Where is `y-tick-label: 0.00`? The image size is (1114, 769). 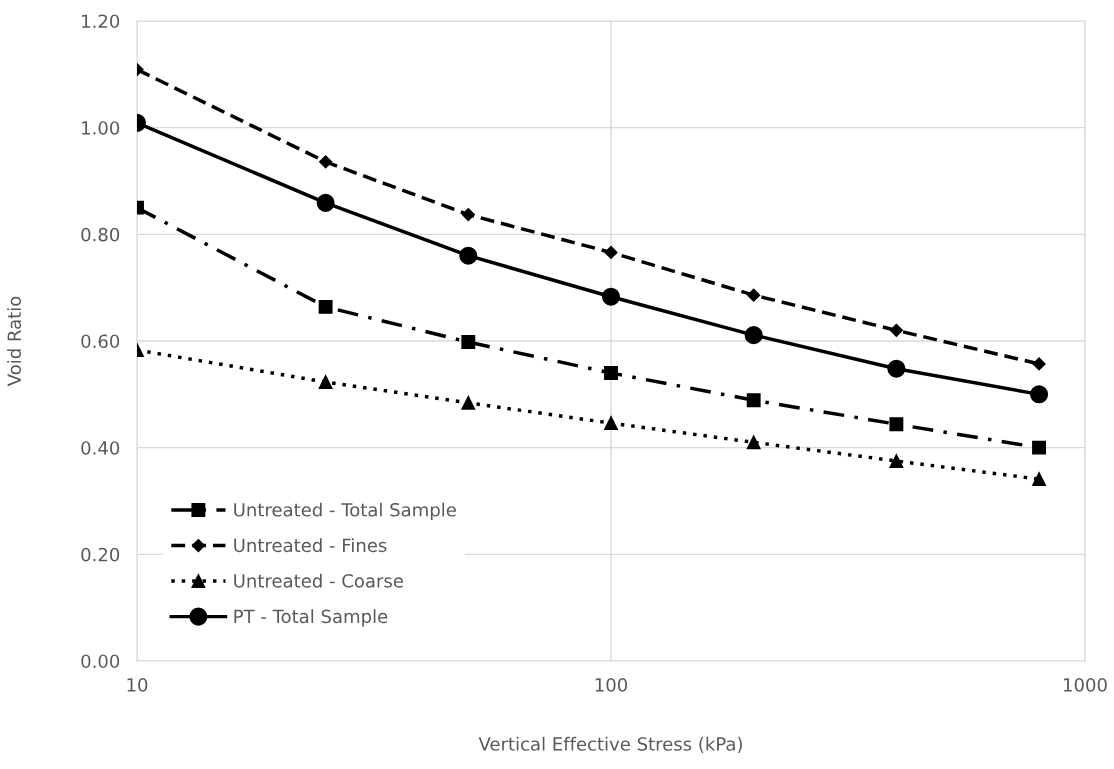
y-tick-label: 0.00 is located at coordinates (100, 661).